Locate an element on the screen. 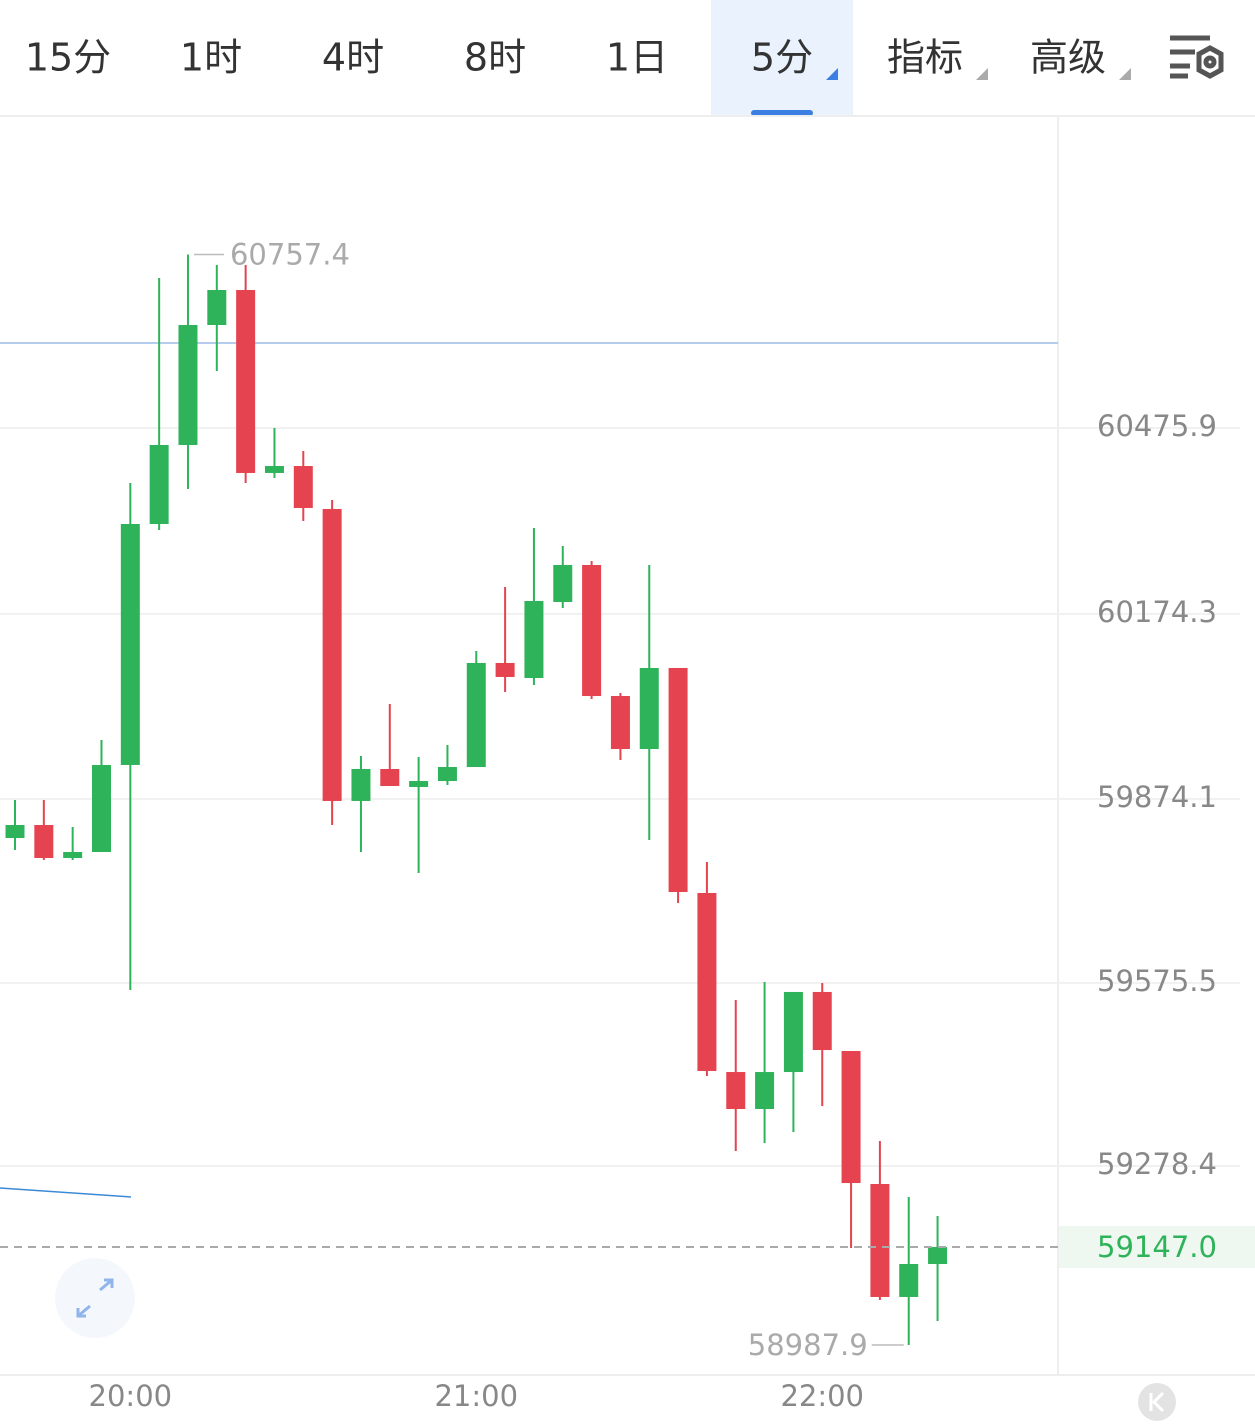 This screenshot has height=1428, width=1255. tab: 5分 is located at coordinates (782, 58).